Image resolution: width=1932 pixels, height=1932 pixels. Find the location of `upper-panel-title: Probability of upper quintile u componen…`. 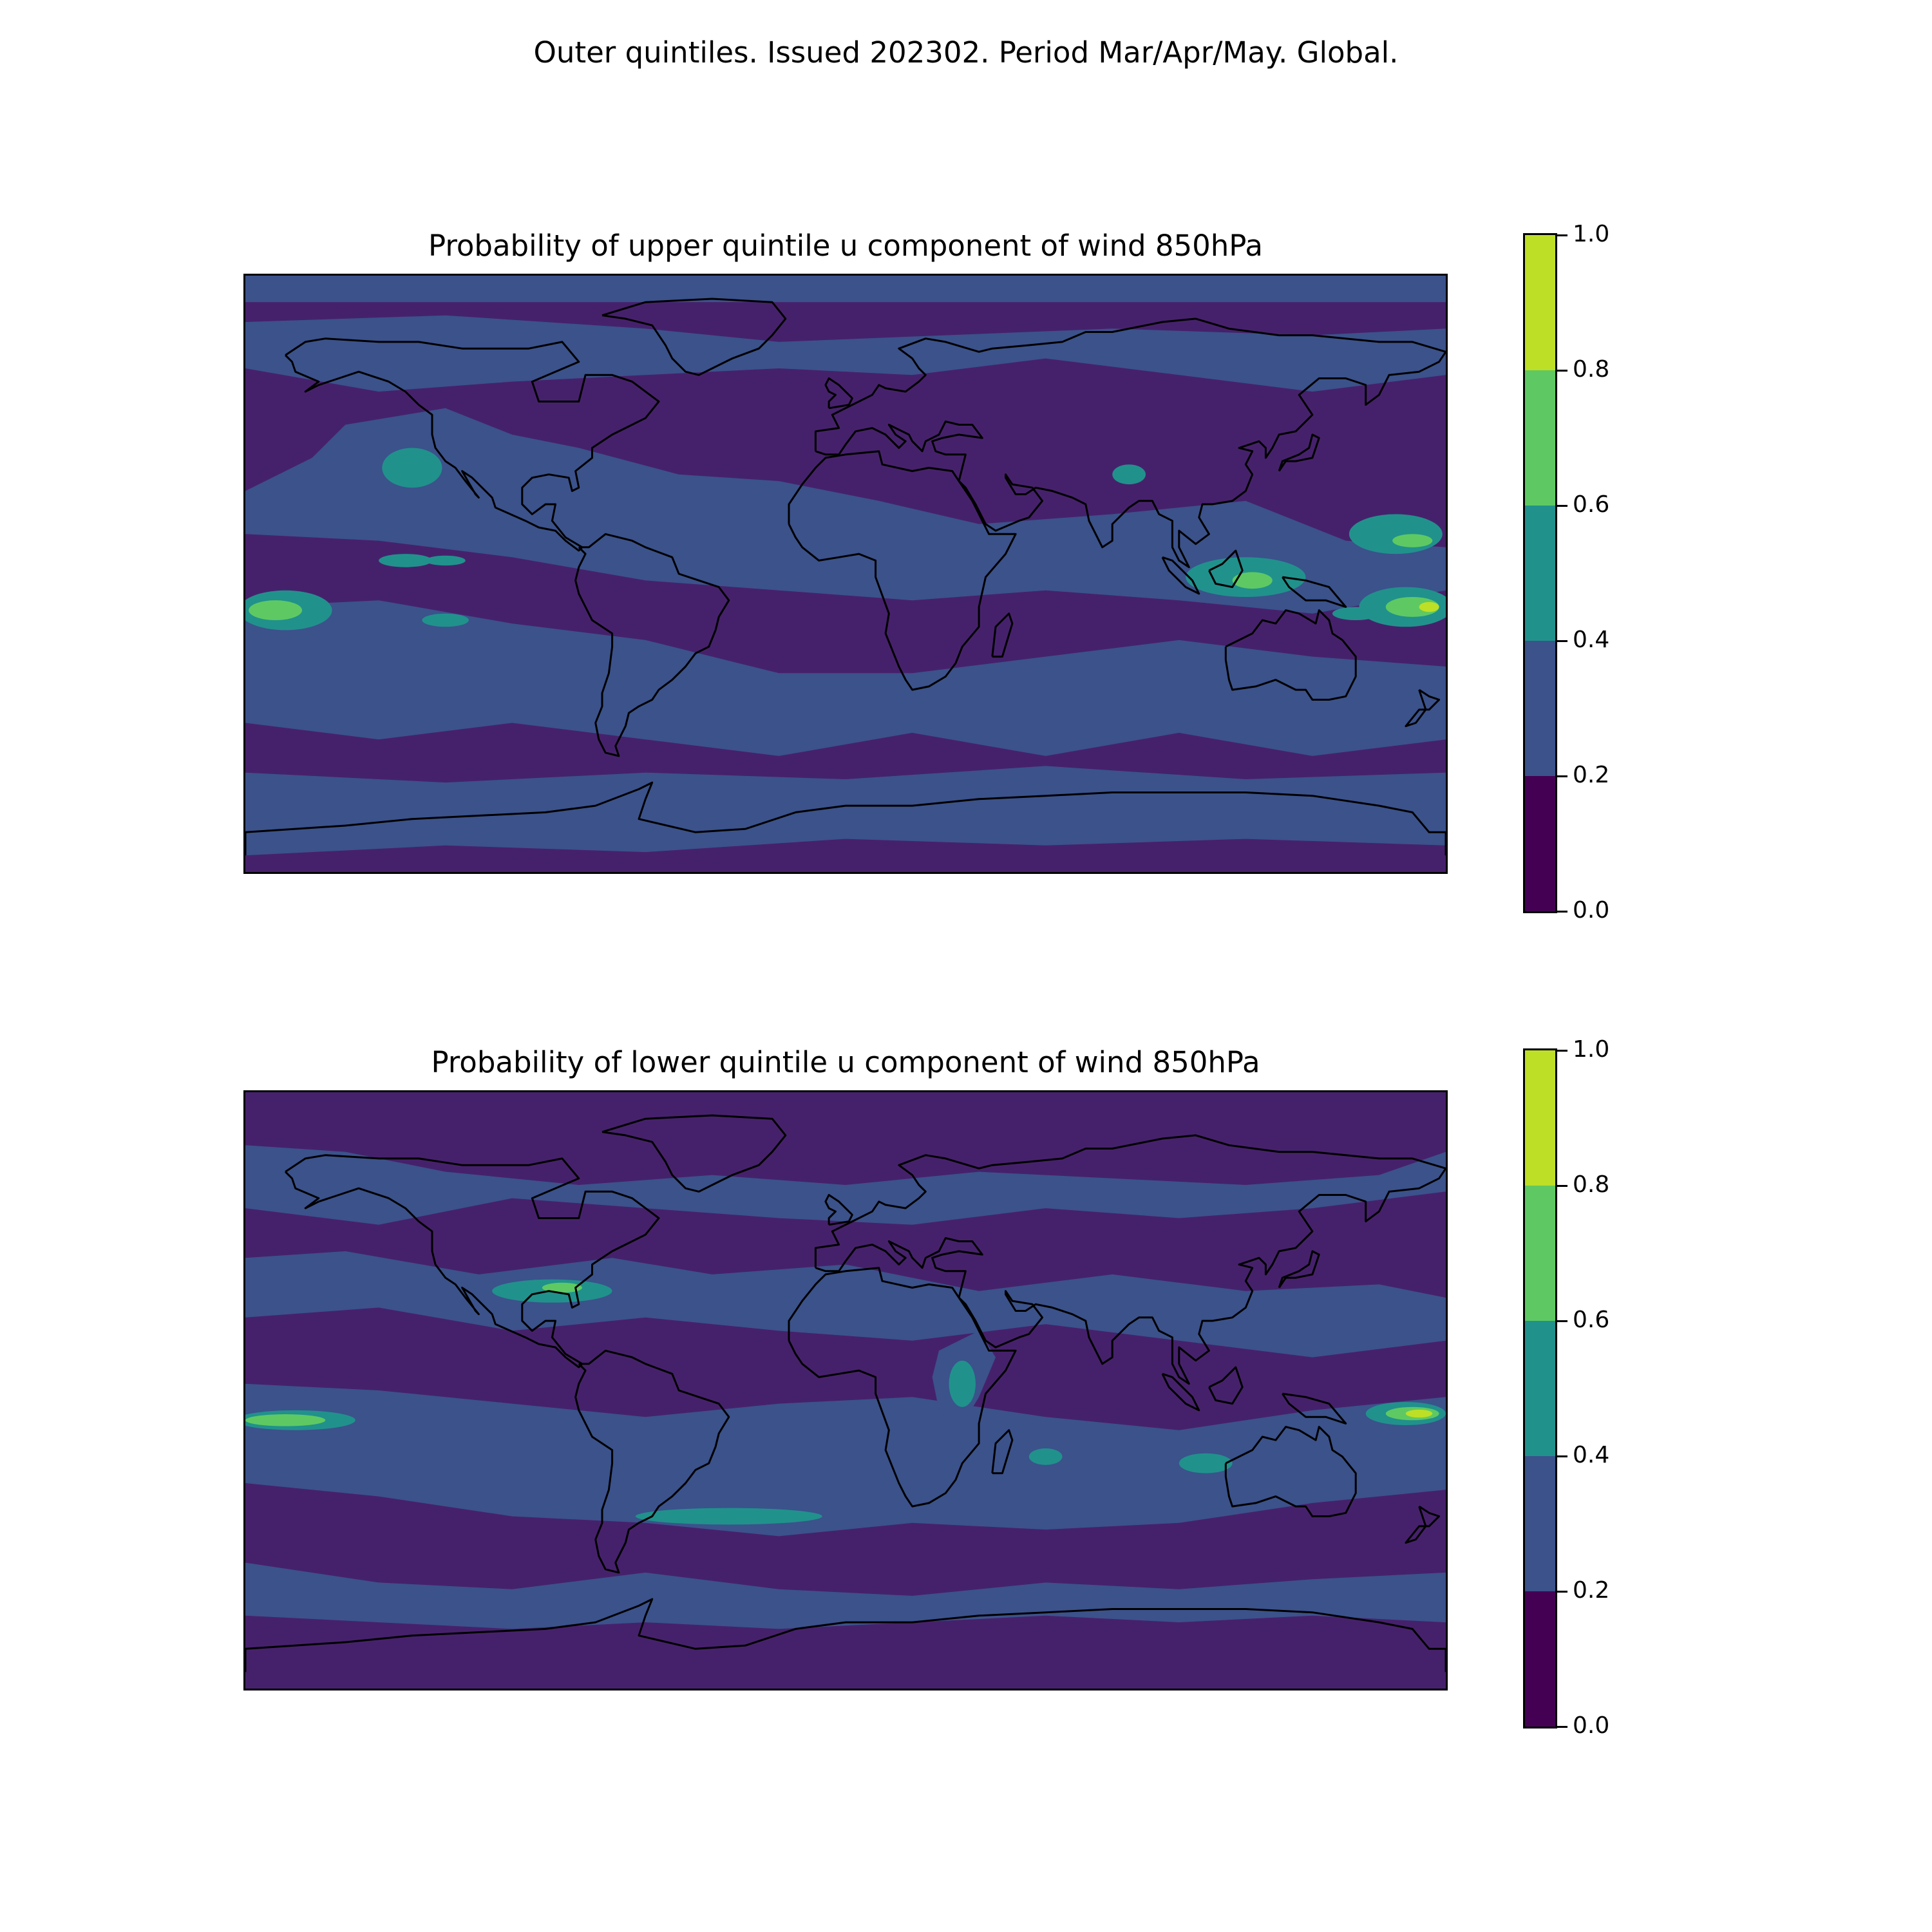

upper-panel-title: Probability of upper quintile u componen… is located at coordinates (846, 246).